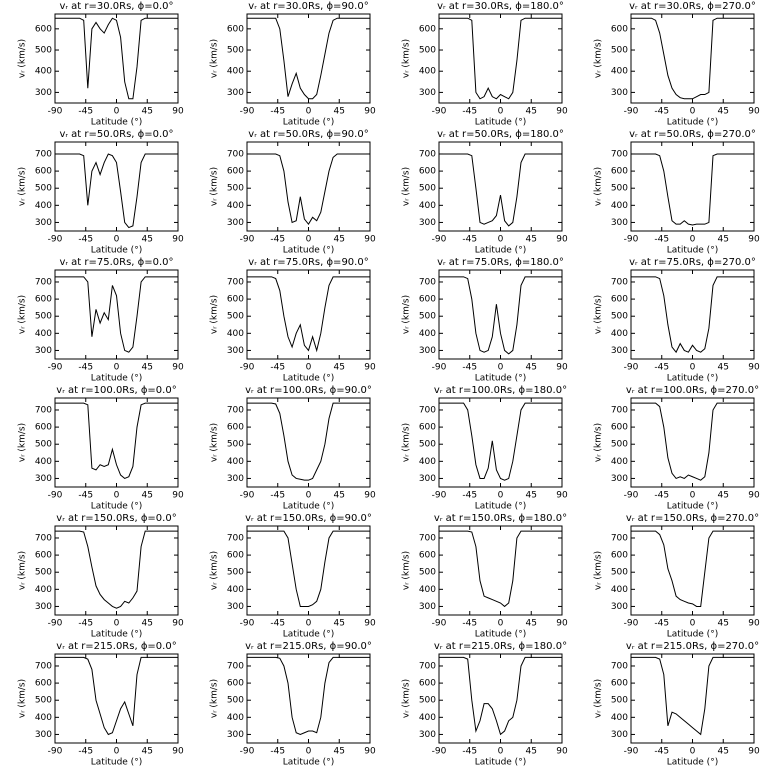 Image resolution: width=768 pixels, height=768 pixels. What do you see at coordinates (308, 646) in the screenshot?
I see `chart-title: vᵣ at r=215.0Rs, ϕ=90.0°` at bounding box center [308, 646].